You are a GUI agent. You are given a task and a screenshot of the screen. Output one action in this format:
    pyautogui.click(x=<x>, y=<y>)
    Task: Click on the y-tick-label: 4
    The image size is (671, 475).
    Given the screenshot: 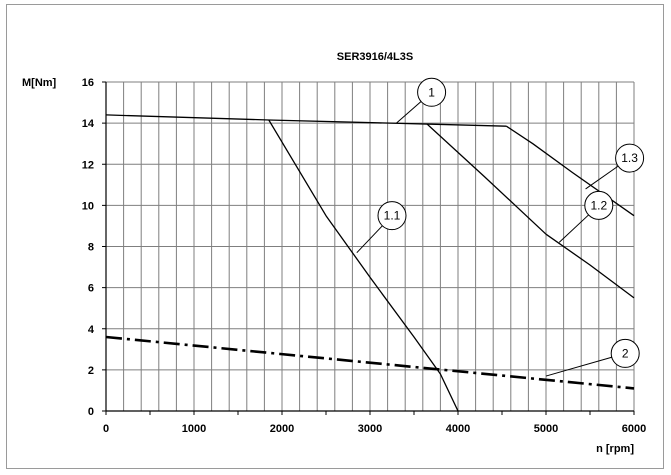 What is the action you would take?
    pyautogui.click(x=91, y=330)
    